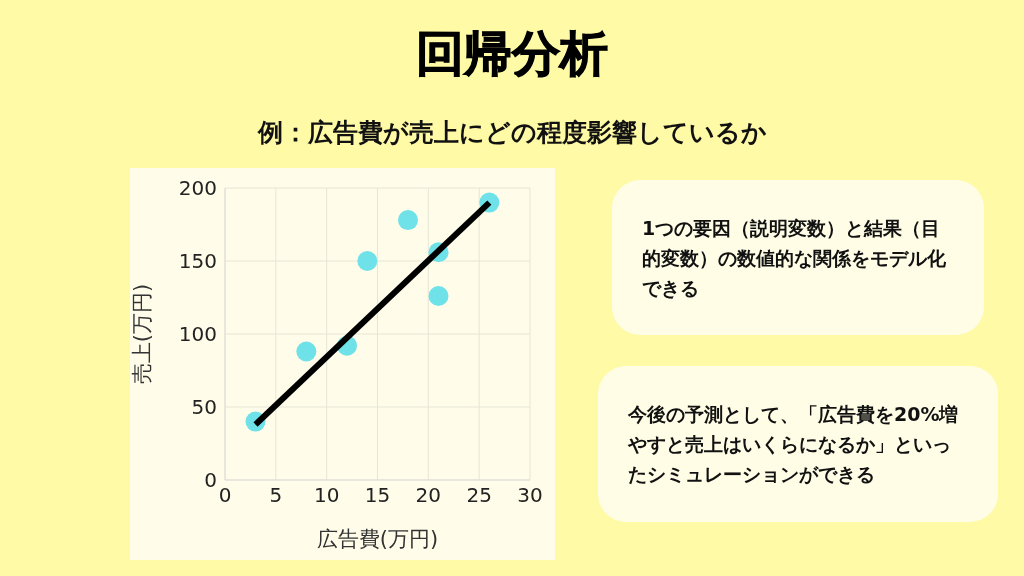 The image size is (1024, 576). I want to click on chart-subtitle: 例：広告費が売上にどの程度影響しているか, so click(512, 133).